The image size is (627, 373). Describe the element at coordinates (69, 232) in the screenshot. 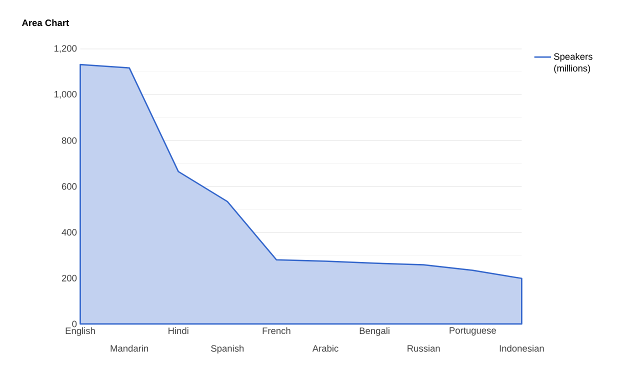

I see `y-tick-label: 400` at that location.